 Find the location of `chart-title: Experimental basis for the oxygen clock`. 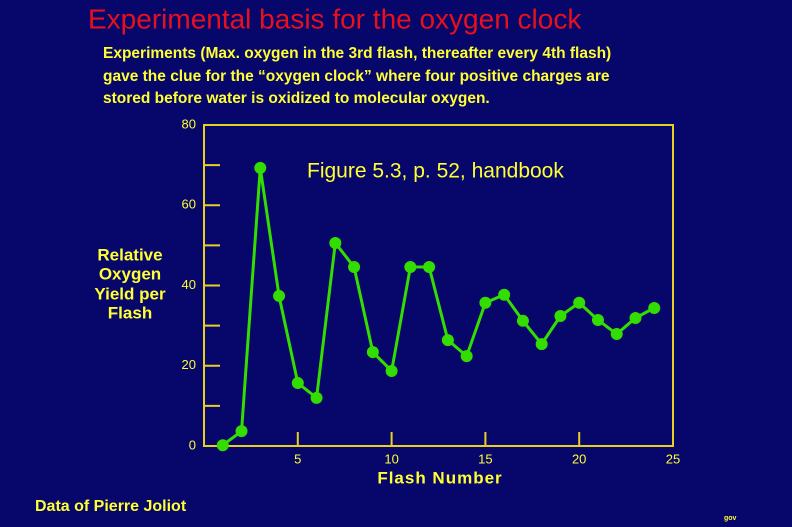

chart-title: Experimental basis for the oxygen clock is located at coordinates (335, 18).